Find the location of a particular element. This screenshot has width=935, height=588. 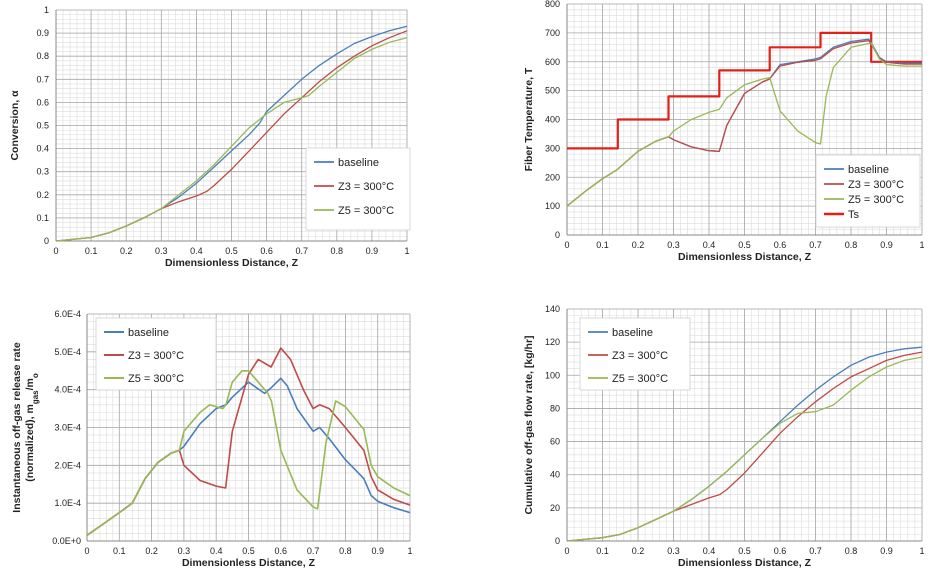

y-axis-label: Fiber Temperature, T is located at coordinates (529, 119).